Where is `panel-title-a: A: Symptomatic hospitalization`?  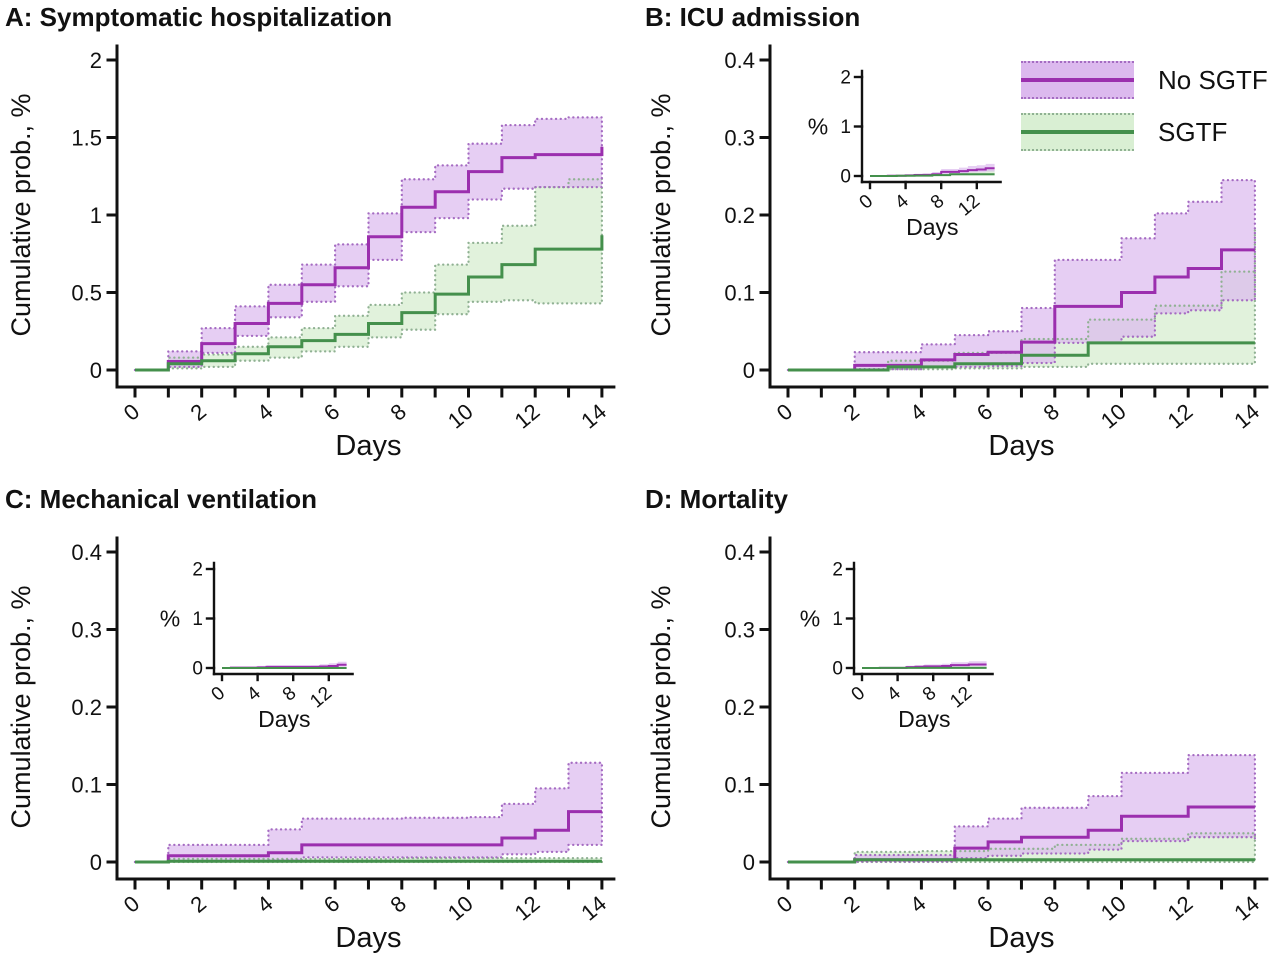 panel-title-a: A: Symptomatic hospitalization is located at coordinates (199, 17).